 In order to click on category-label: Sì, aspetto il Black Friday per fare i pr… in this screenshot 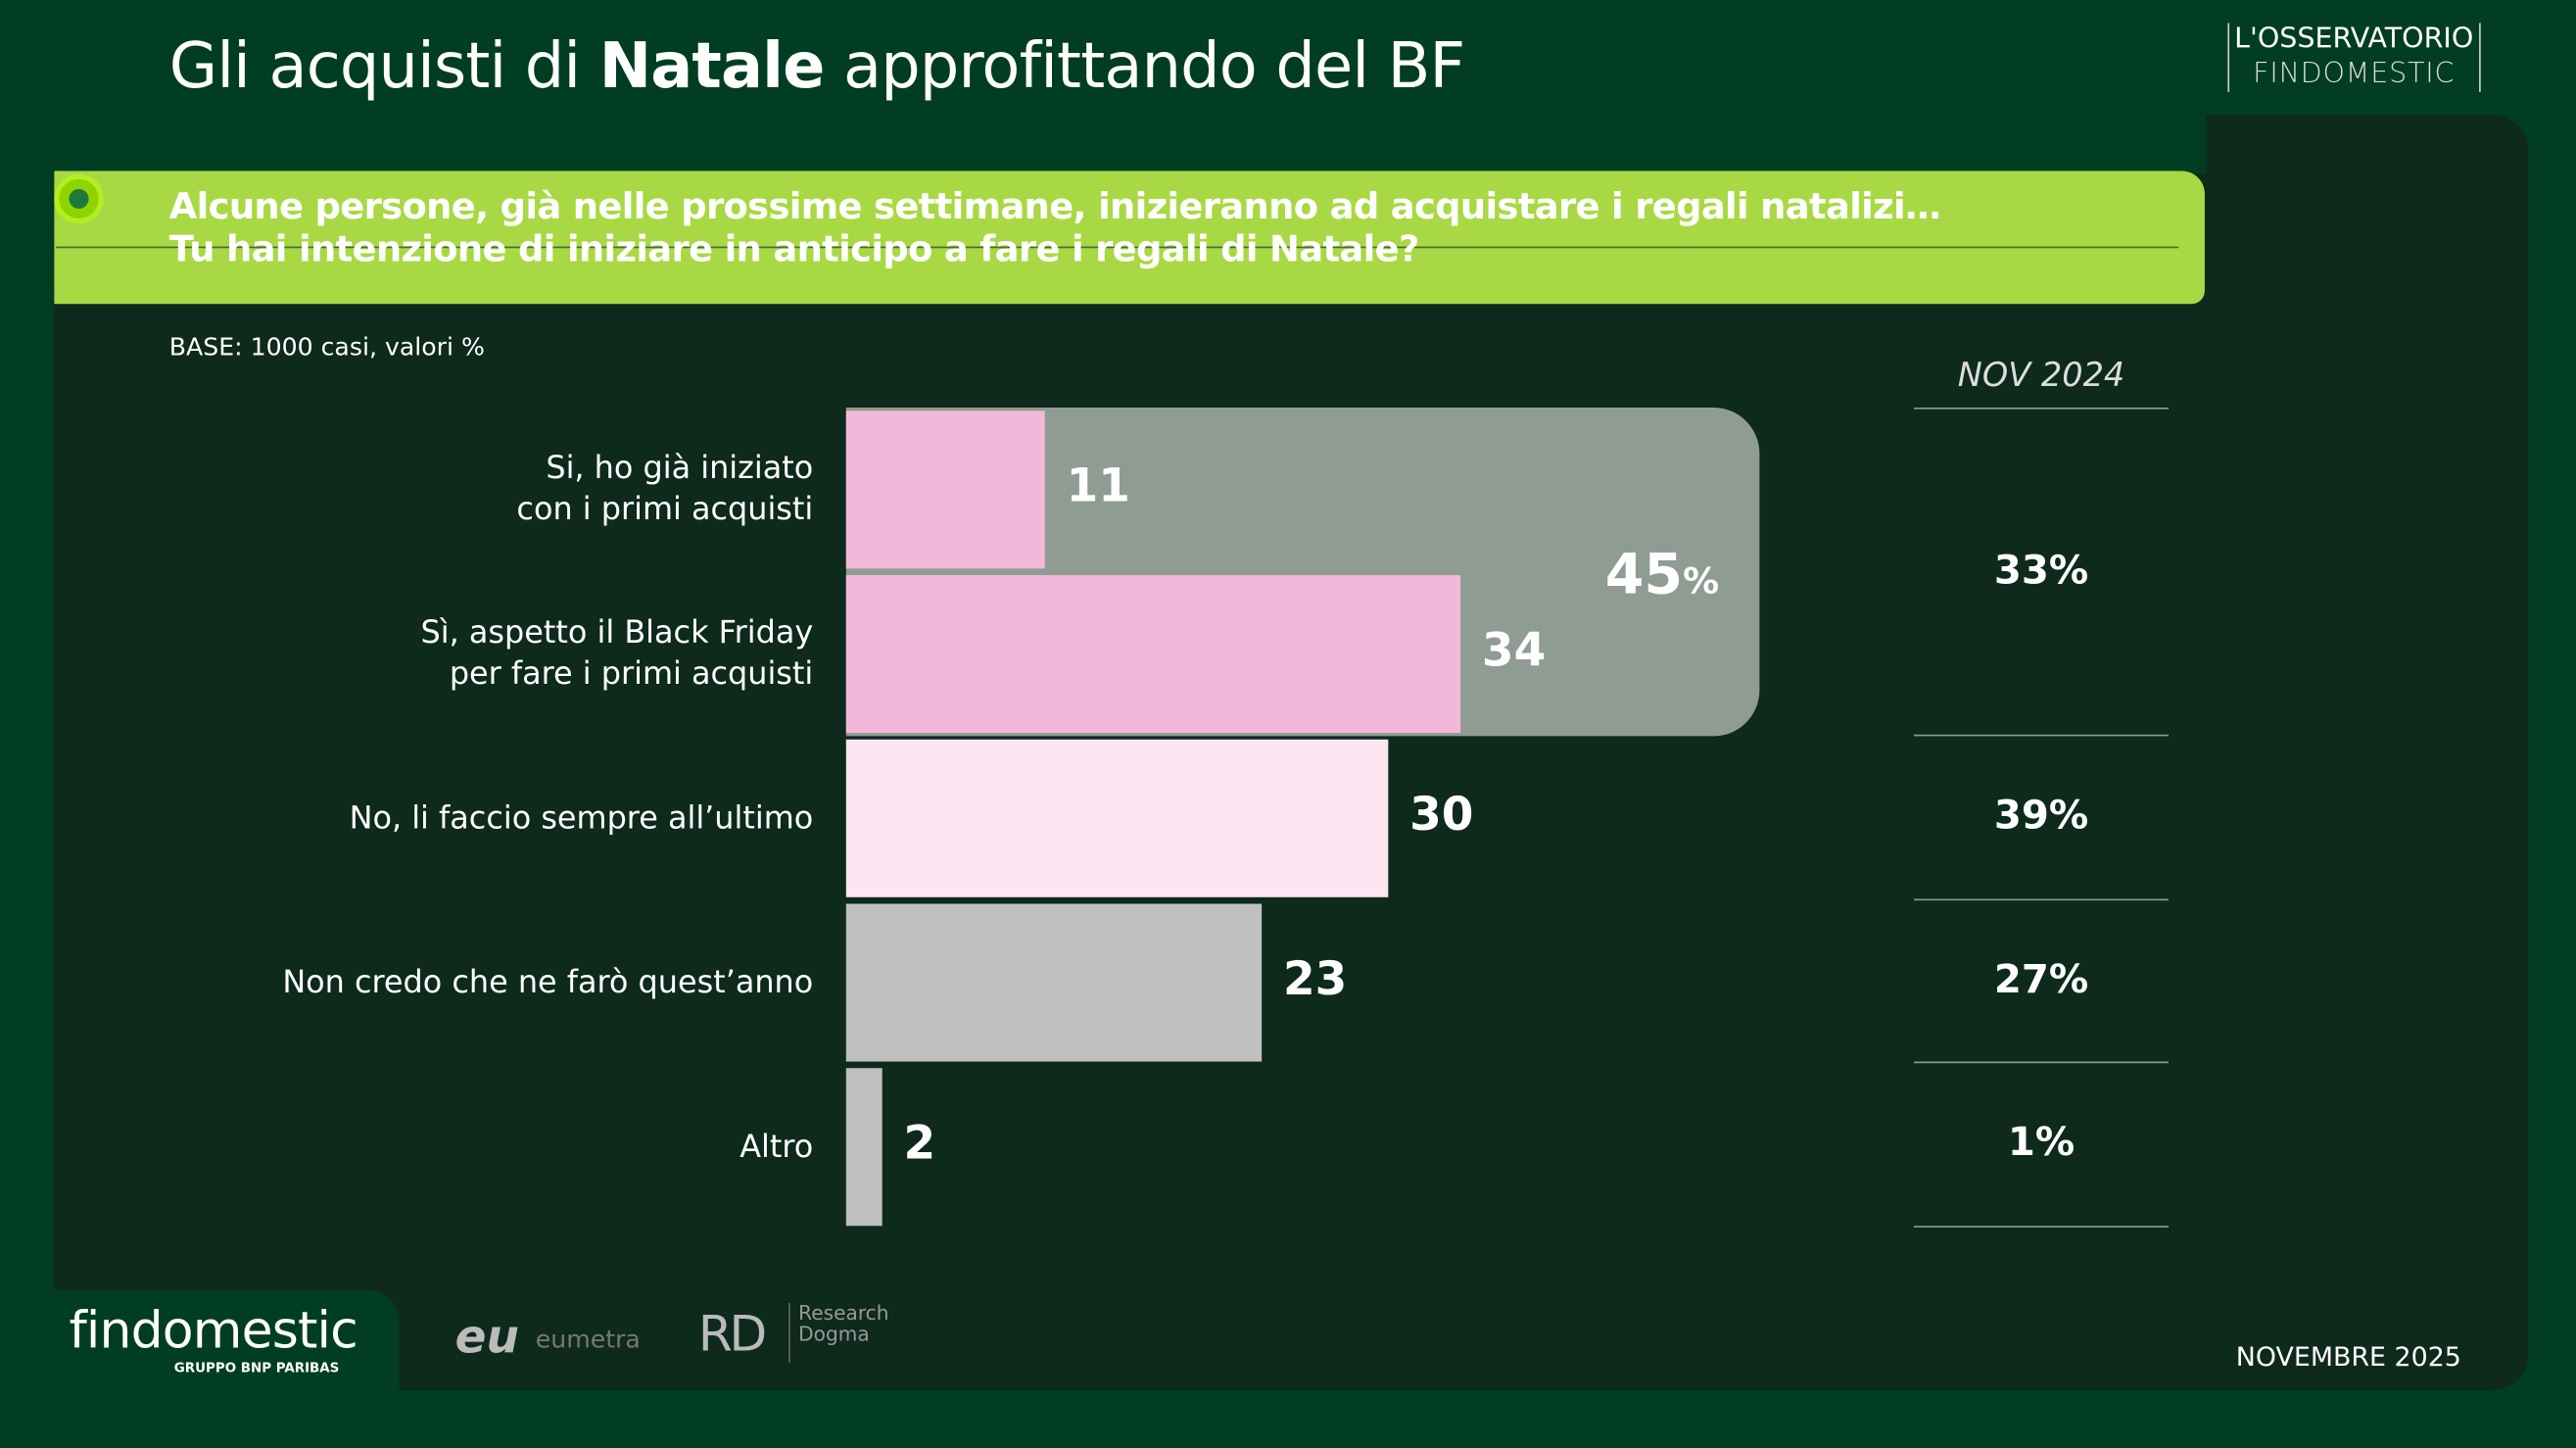, I will do `click(617, 654)`.